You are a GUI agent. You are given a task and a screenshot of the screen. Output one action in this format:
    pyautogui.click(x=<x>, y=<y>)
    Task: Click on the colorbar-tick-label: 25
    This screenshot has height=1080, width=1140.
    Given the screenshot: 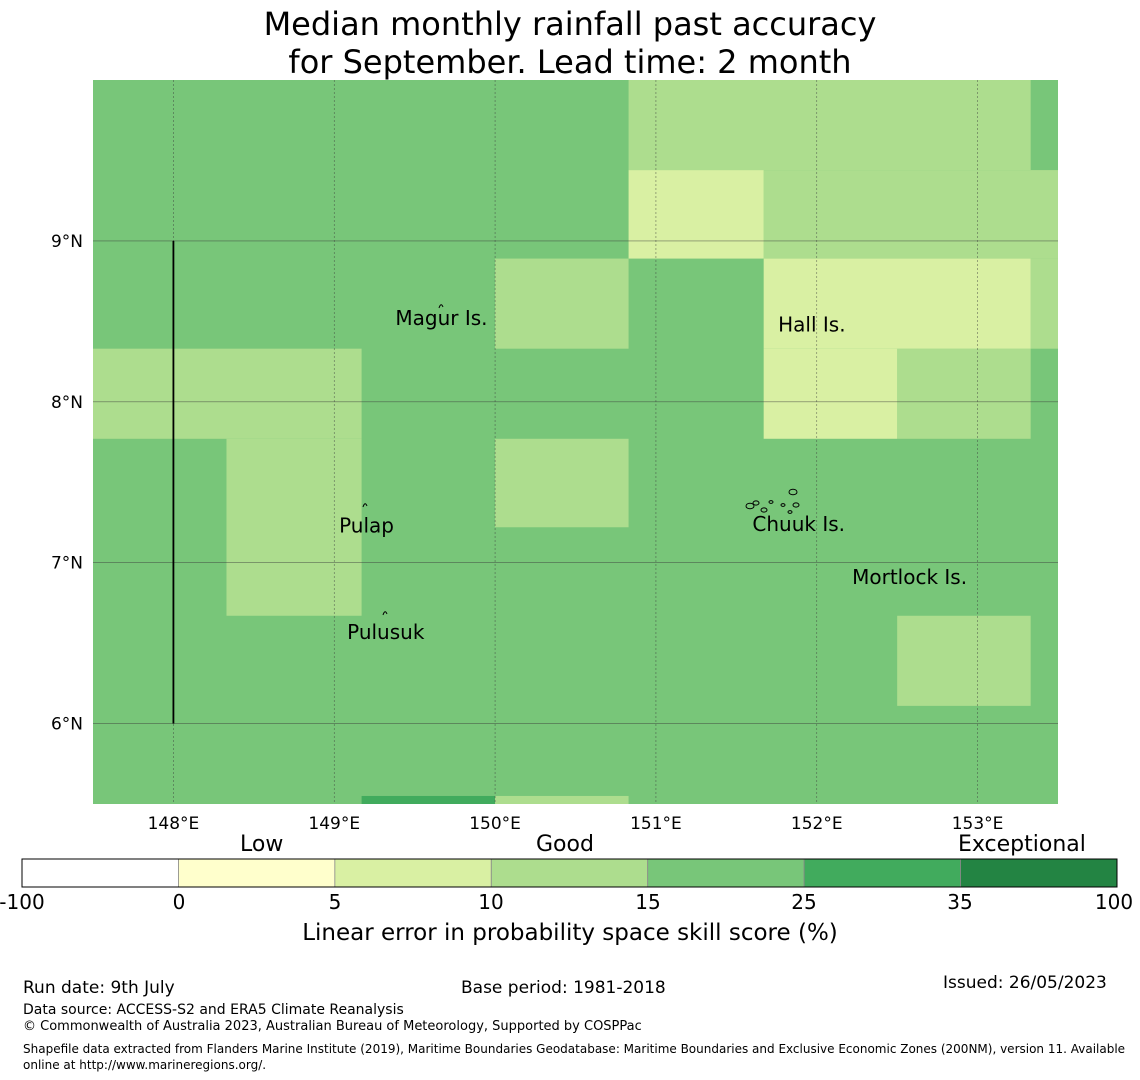 What is the action you would take?
    pyautogui.click(x=804, y=902)
    